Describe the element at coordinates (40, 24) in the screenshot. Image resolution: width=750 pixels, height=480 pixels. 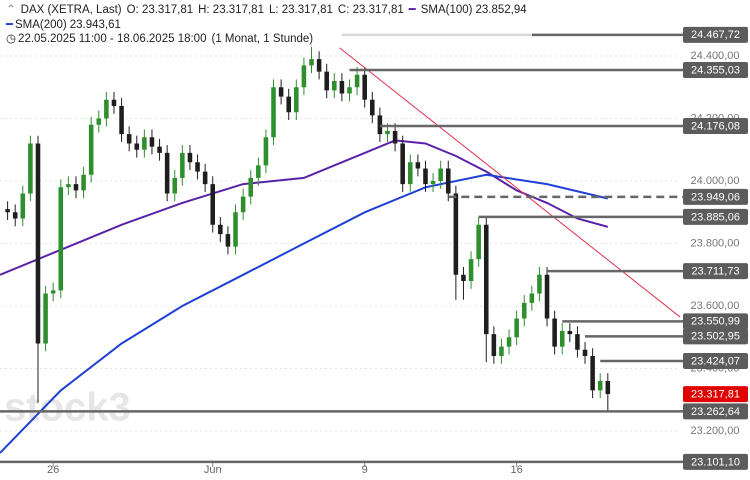
I see `legend-name: SMA(200)` at that location.